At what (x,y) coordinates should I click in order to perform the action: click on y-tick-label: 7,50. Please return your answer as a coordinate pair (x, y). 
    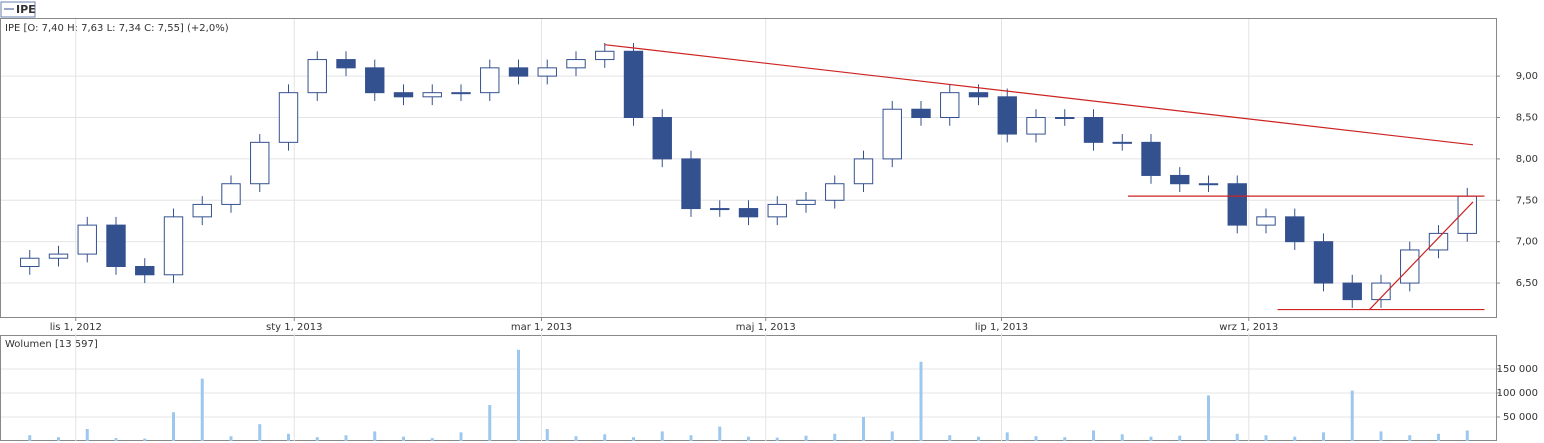
    Looking at the image, I should click on (1527, 200).